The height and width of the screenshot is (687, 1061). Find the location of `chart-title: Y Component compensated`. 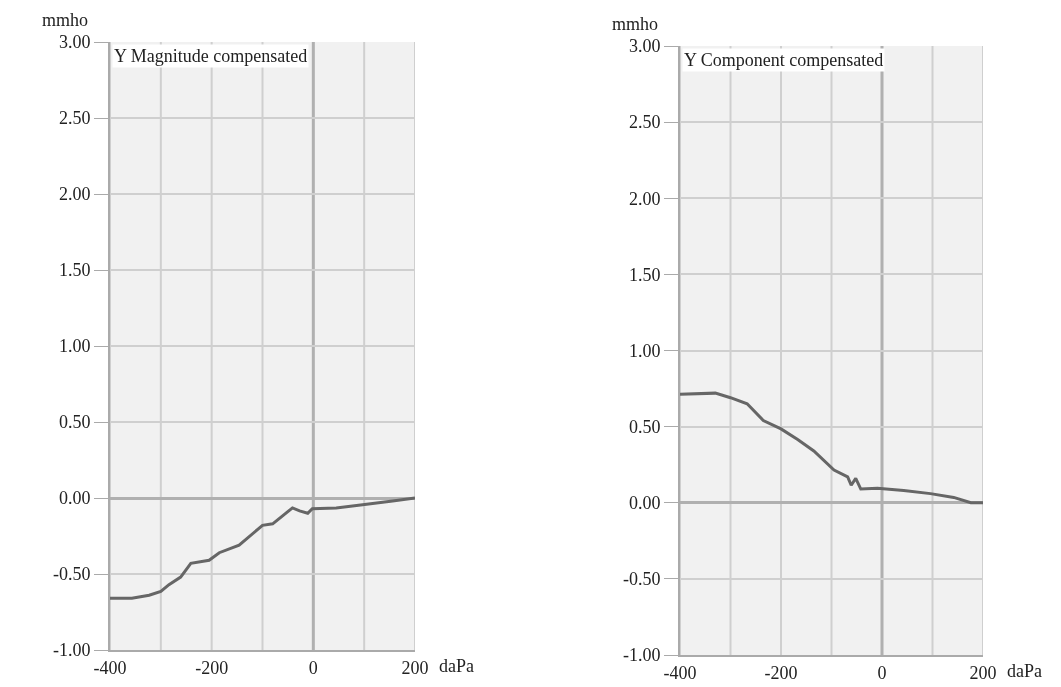

chart-title: Y Component compensated is located at coordinates (784, 60).